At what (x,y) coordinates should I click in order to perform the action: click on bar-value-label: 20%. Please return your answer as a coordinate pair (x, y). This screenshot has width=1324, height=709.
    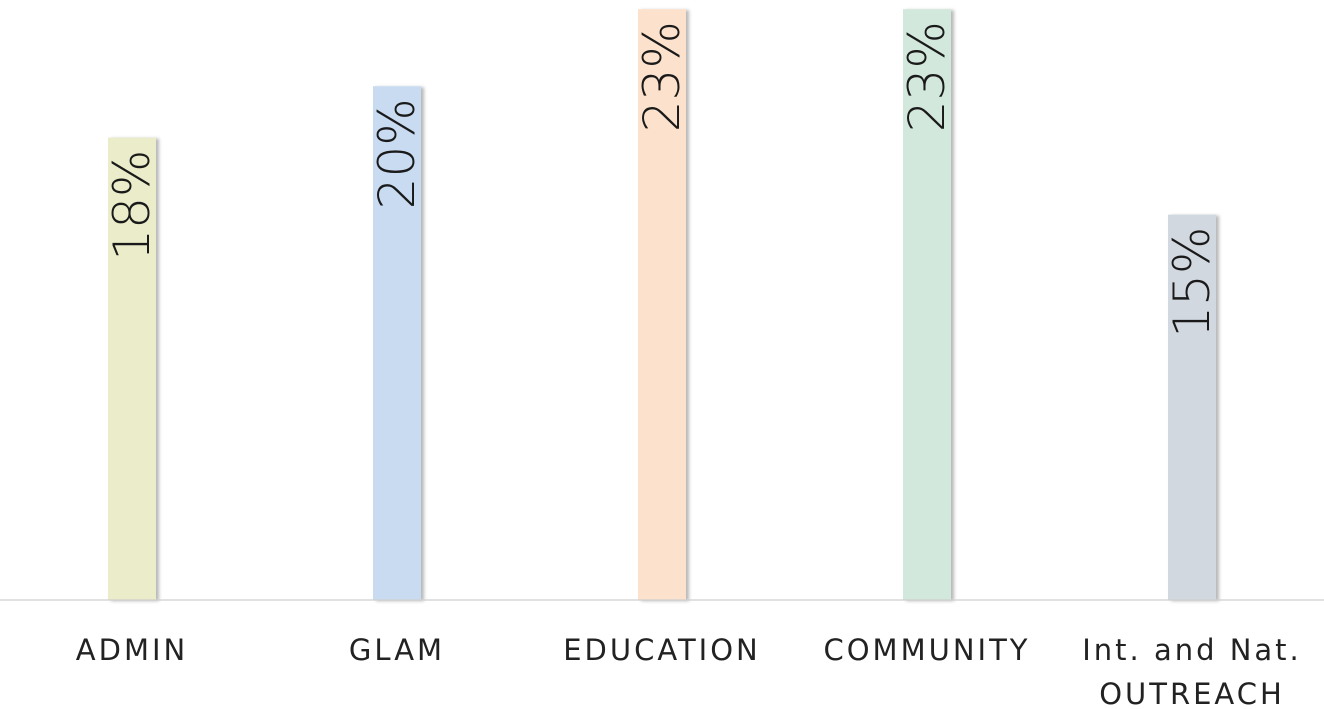
    Looking at the image, I should click on (397, 153).